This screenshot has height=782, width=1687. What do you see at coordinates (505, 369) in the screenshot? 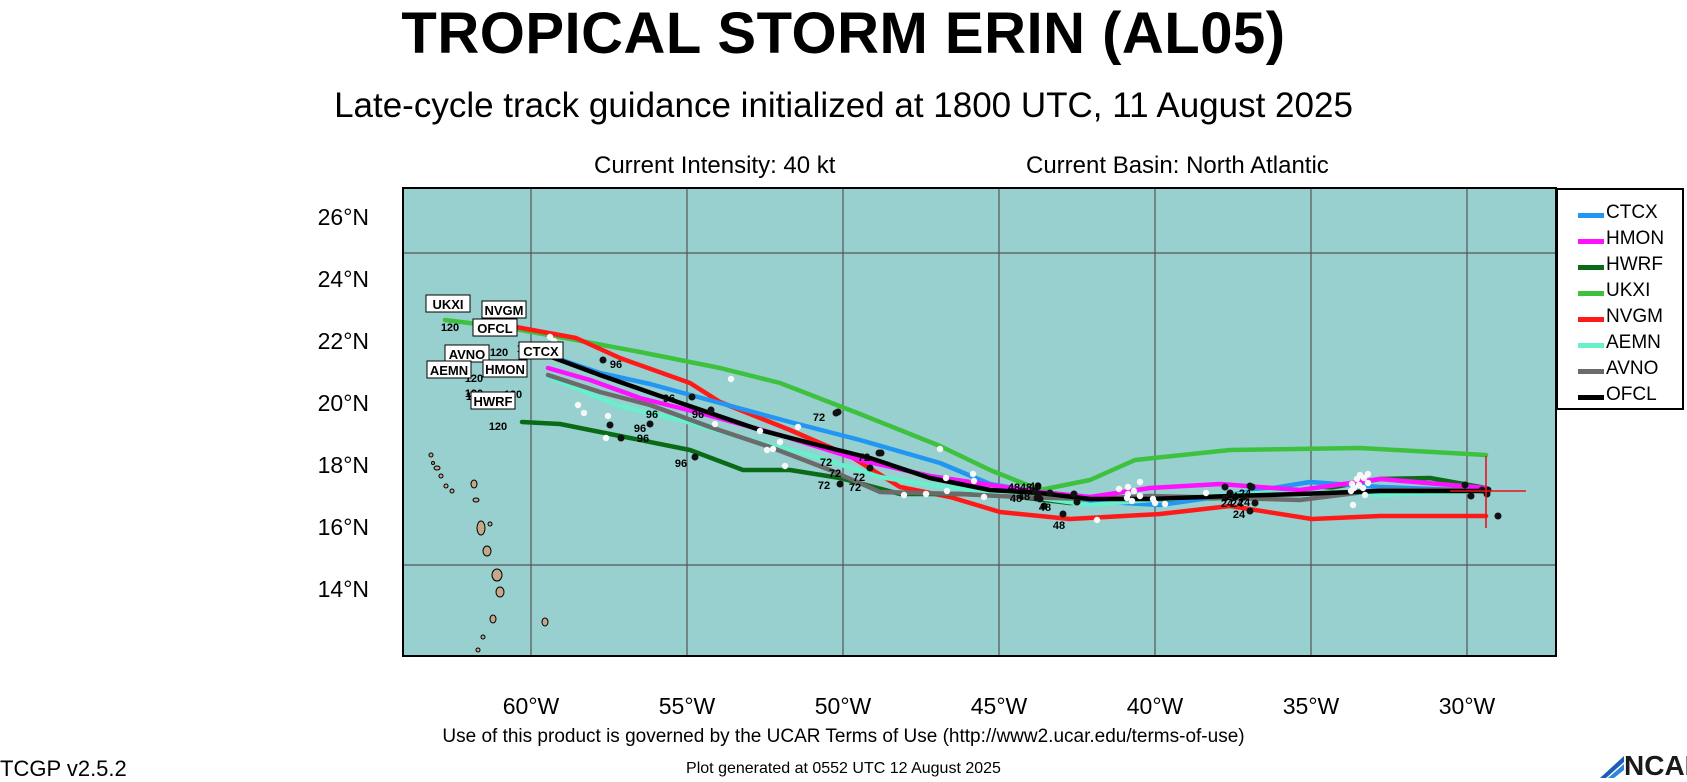
I see `model-label-hmon: HMON` at bounding box center [505, 369].